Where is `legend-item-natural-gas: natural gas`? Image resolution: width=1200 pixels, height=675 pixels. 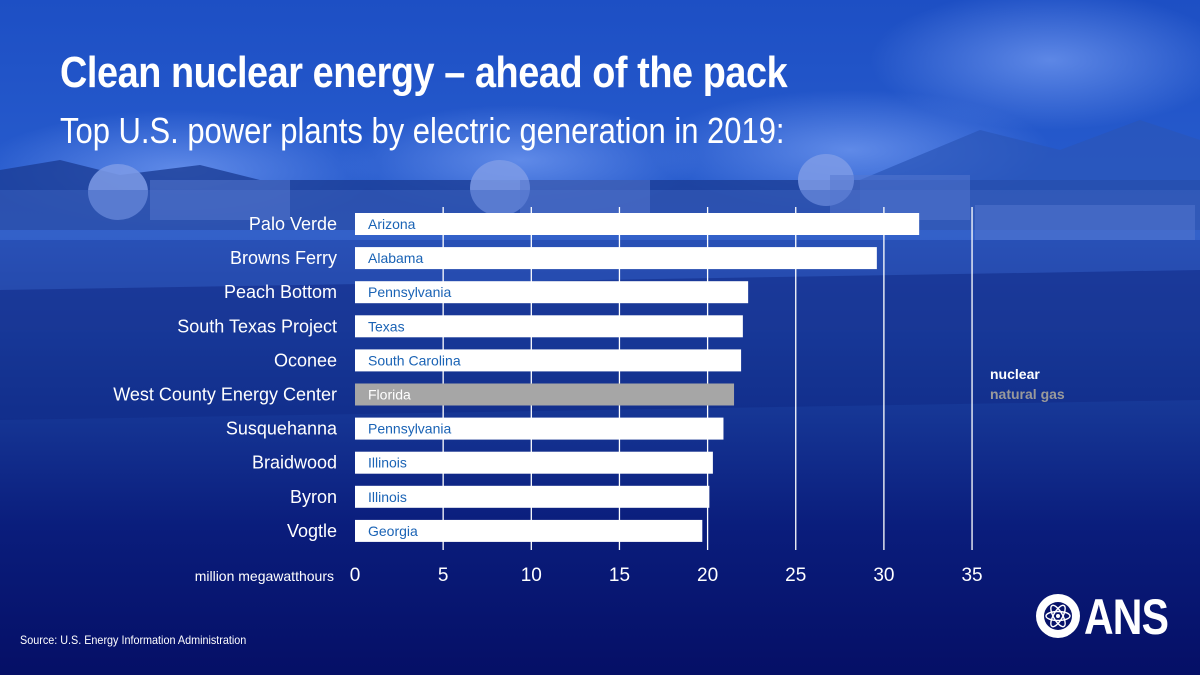
legend-item-natural-gas: natural gas is located at coordinates (1027, 394).